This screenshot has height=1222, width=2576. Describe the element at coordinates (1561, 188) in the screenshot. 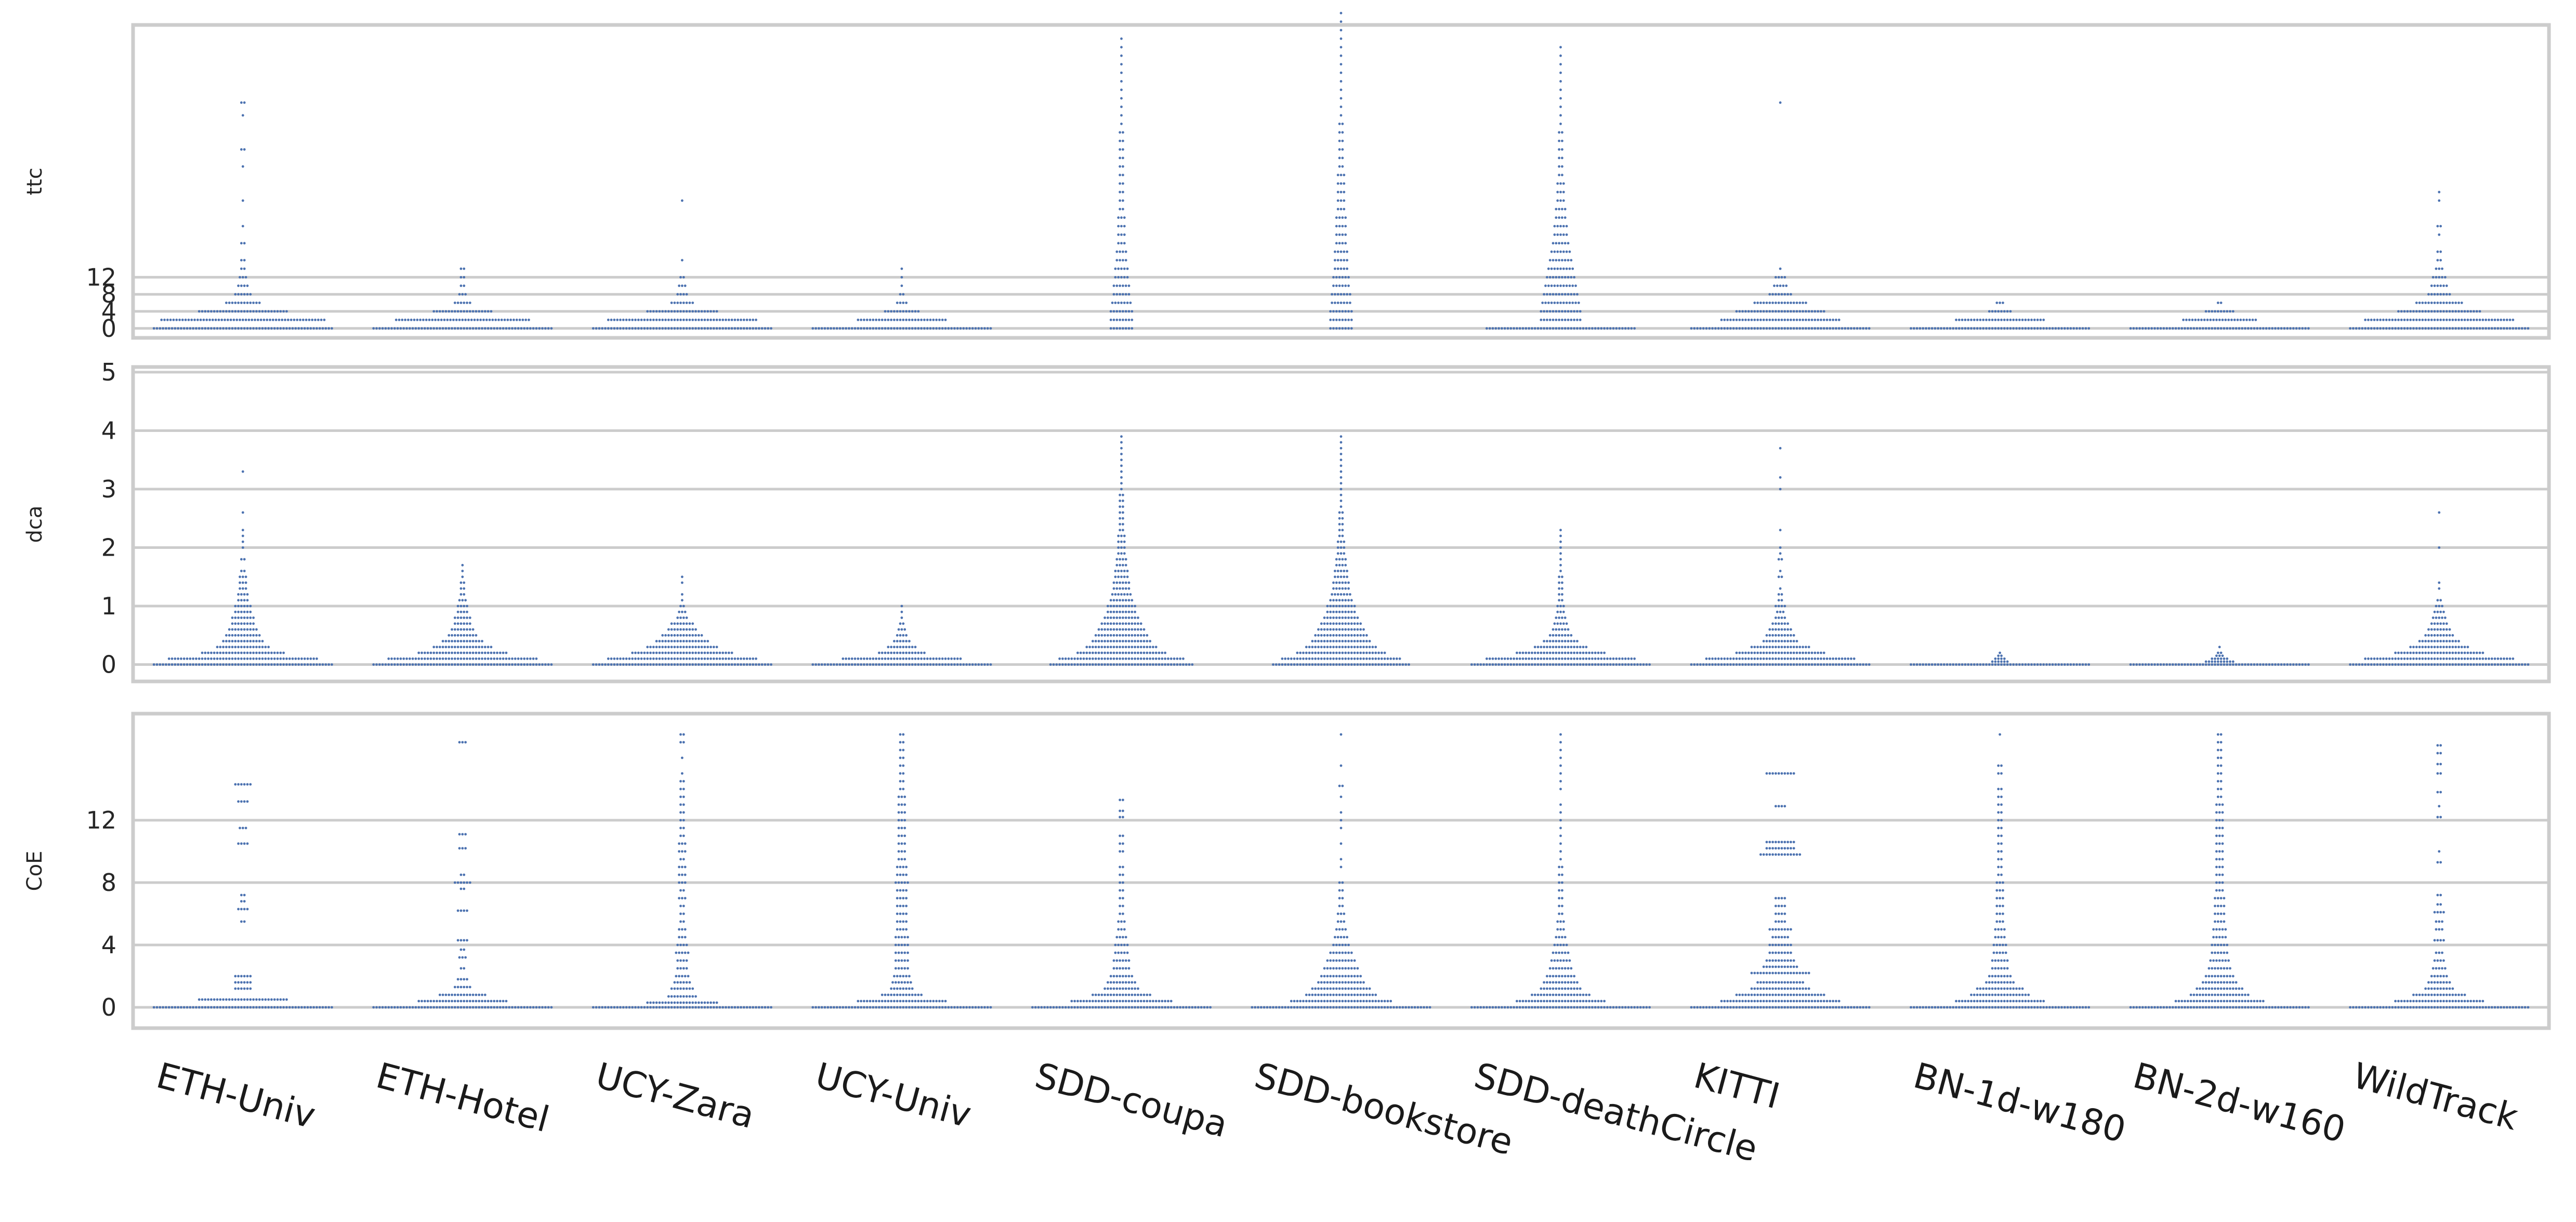

I see `swarm-sdd-deathcircle` at that location.